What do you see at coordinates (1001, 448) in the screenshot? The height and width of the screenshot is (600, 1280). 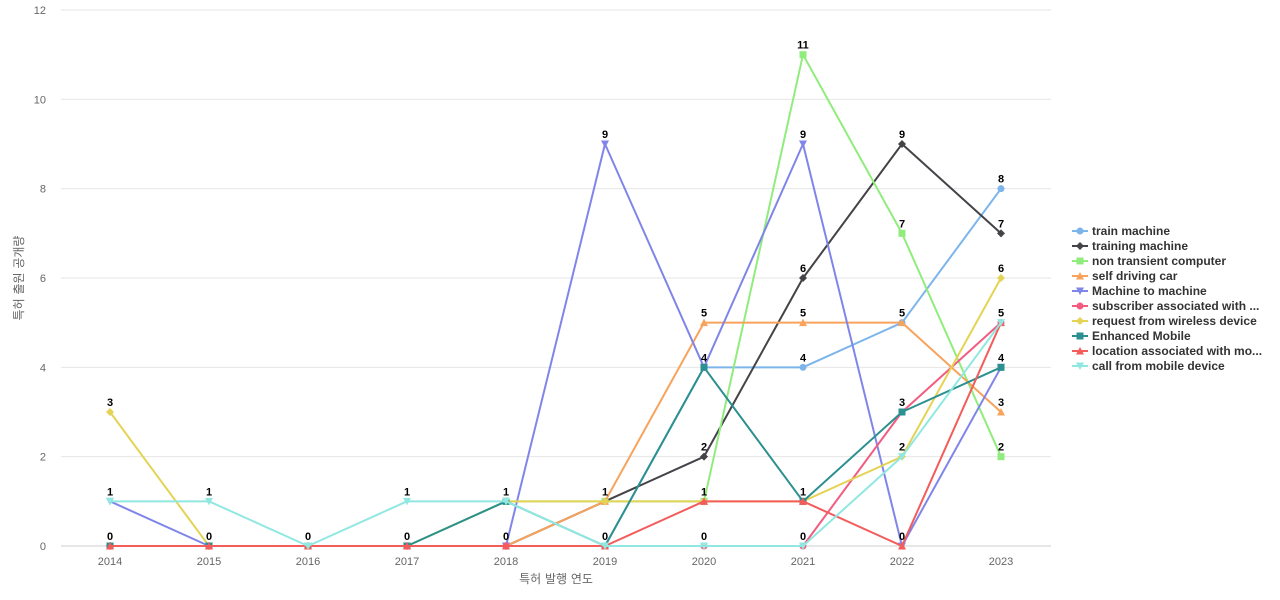 I see `data-label: 2` at bounding box center [1001, 448].